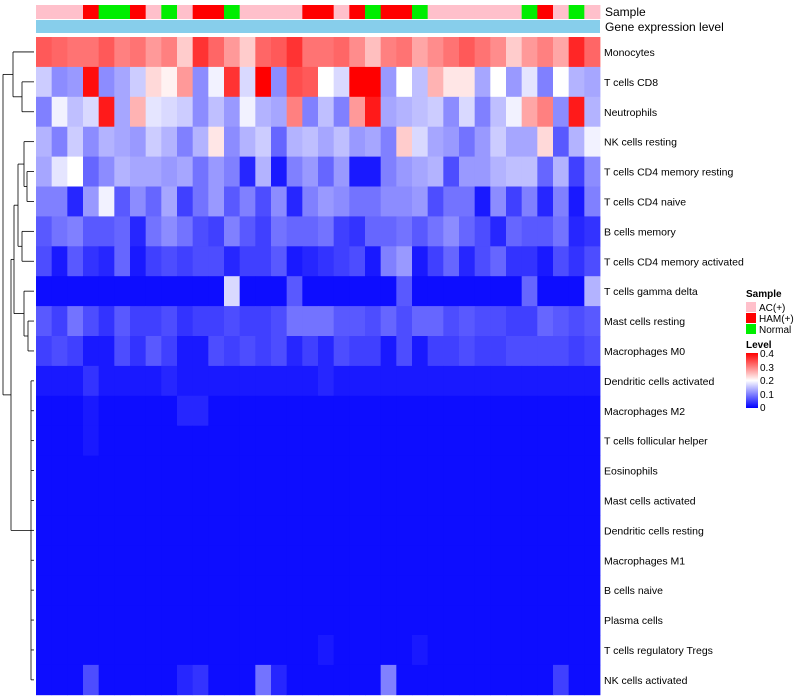  I want to click on row-label: T cells regulatory Tregs, so click(658, 651).